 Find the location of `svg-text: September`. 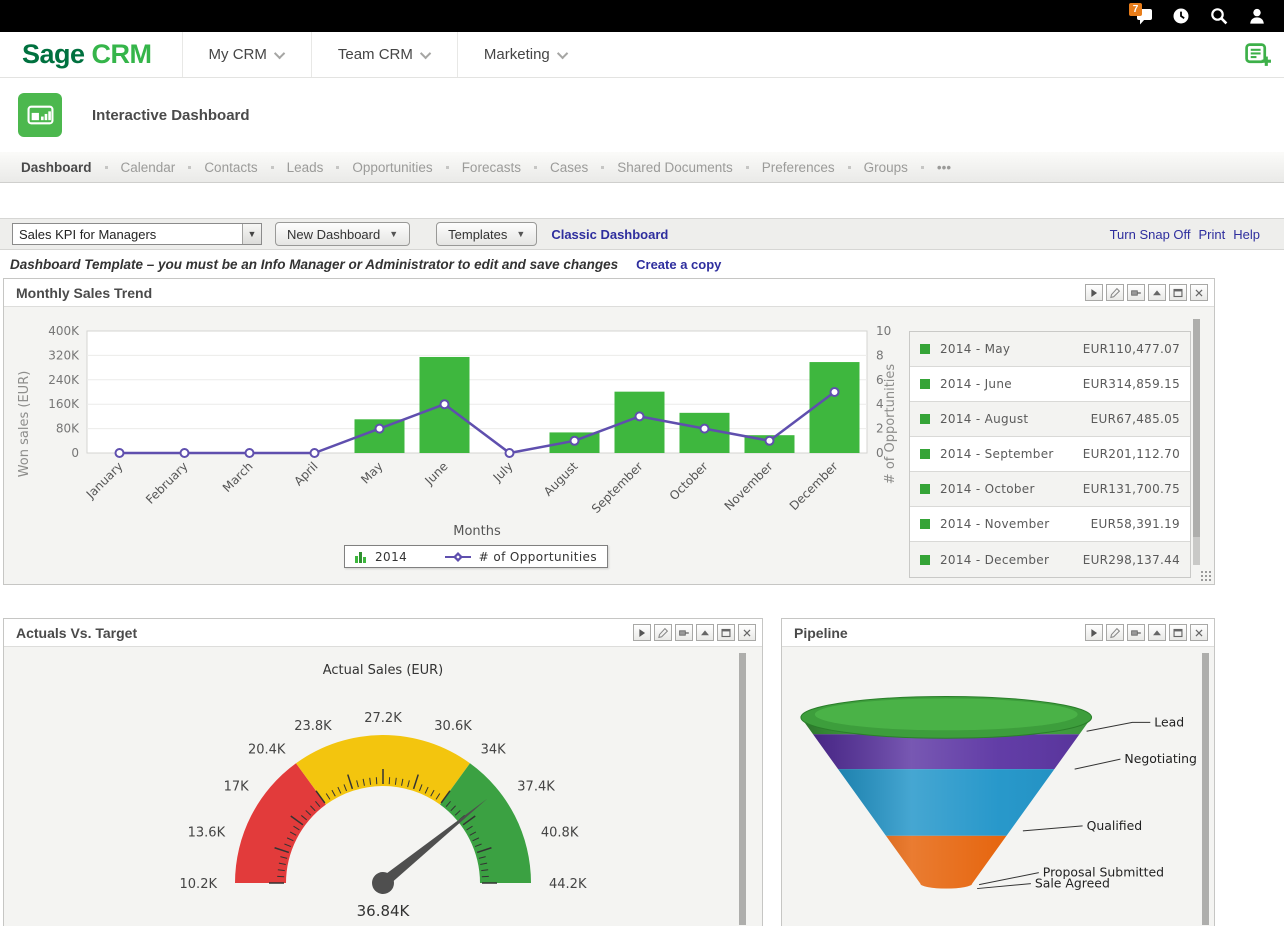

svg-text: September is located at coordinates (617, 487).